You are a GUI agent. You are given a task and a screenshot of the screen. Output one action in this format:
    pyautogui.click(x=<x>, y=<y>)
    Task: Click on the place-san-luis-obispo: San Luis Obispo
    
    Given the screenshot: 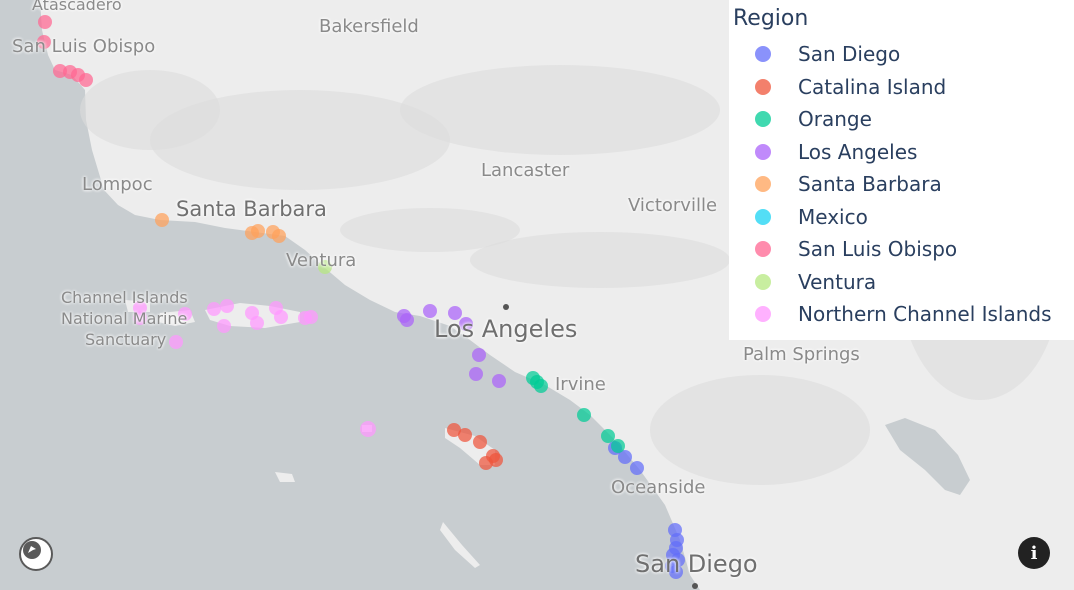 What is the action you would take?
    pyautogui.click(x=84, y=46)
    